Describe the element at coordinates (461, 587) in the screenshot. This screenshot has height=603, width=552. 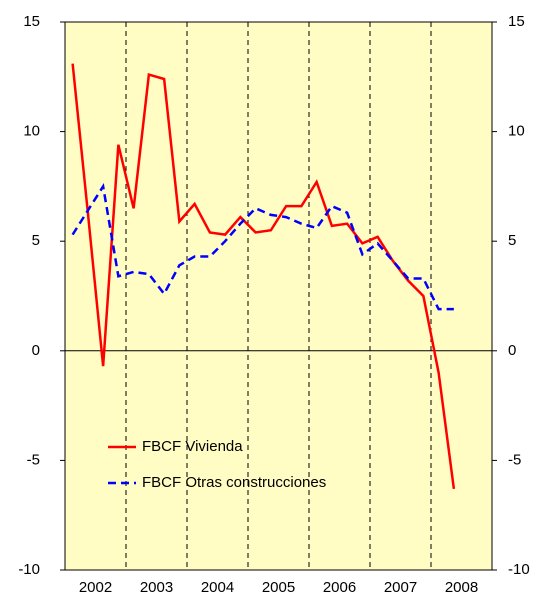
I see `x-tick-label: 2008` at that location.